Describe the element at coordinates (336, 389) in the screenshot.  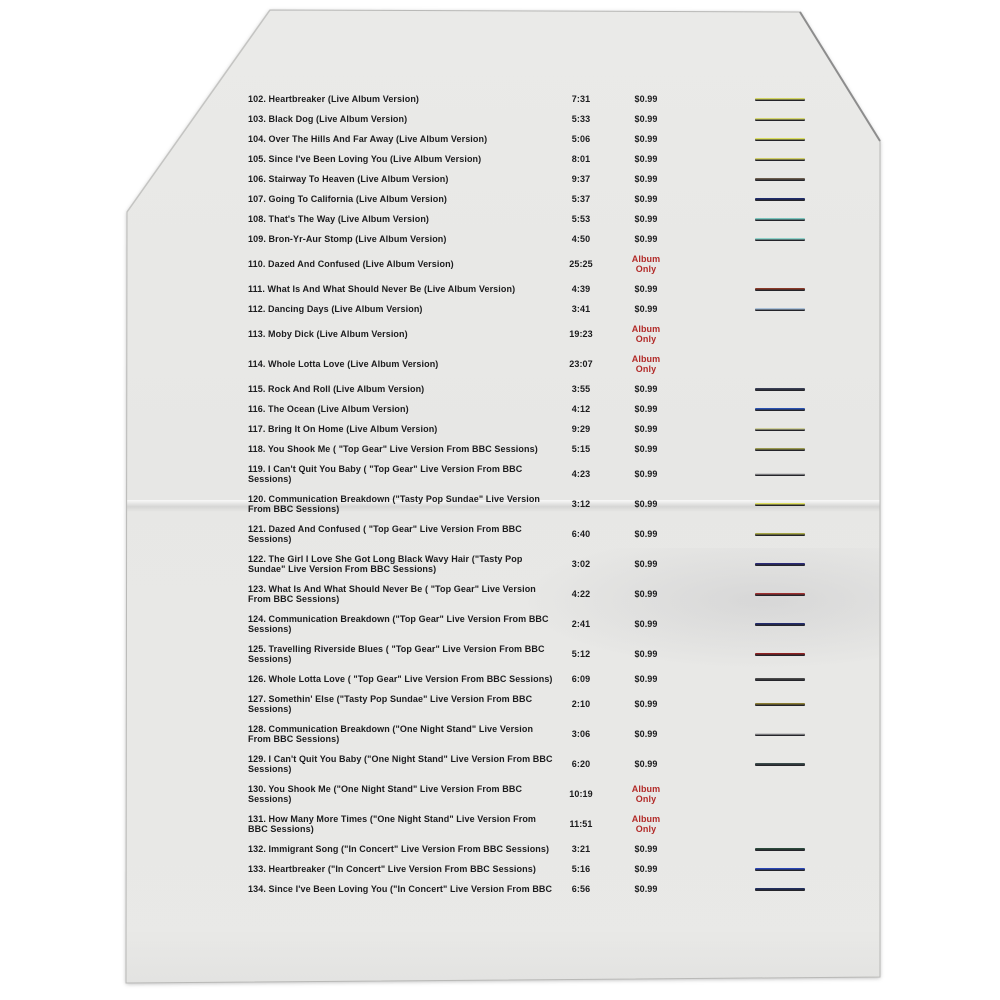
I see `track-title: 115. Rock And Roll (Live Album Version)` at that location.